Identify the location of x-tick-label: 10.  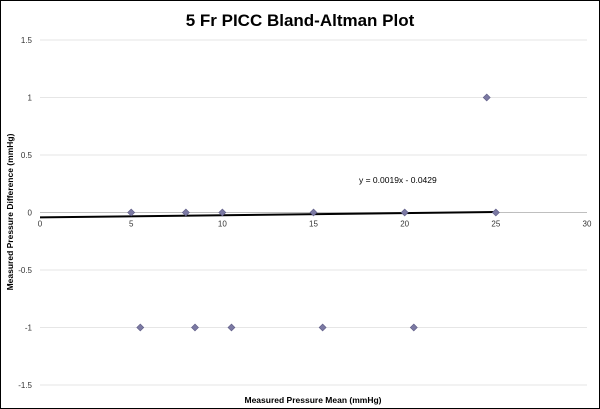
(222, 224).